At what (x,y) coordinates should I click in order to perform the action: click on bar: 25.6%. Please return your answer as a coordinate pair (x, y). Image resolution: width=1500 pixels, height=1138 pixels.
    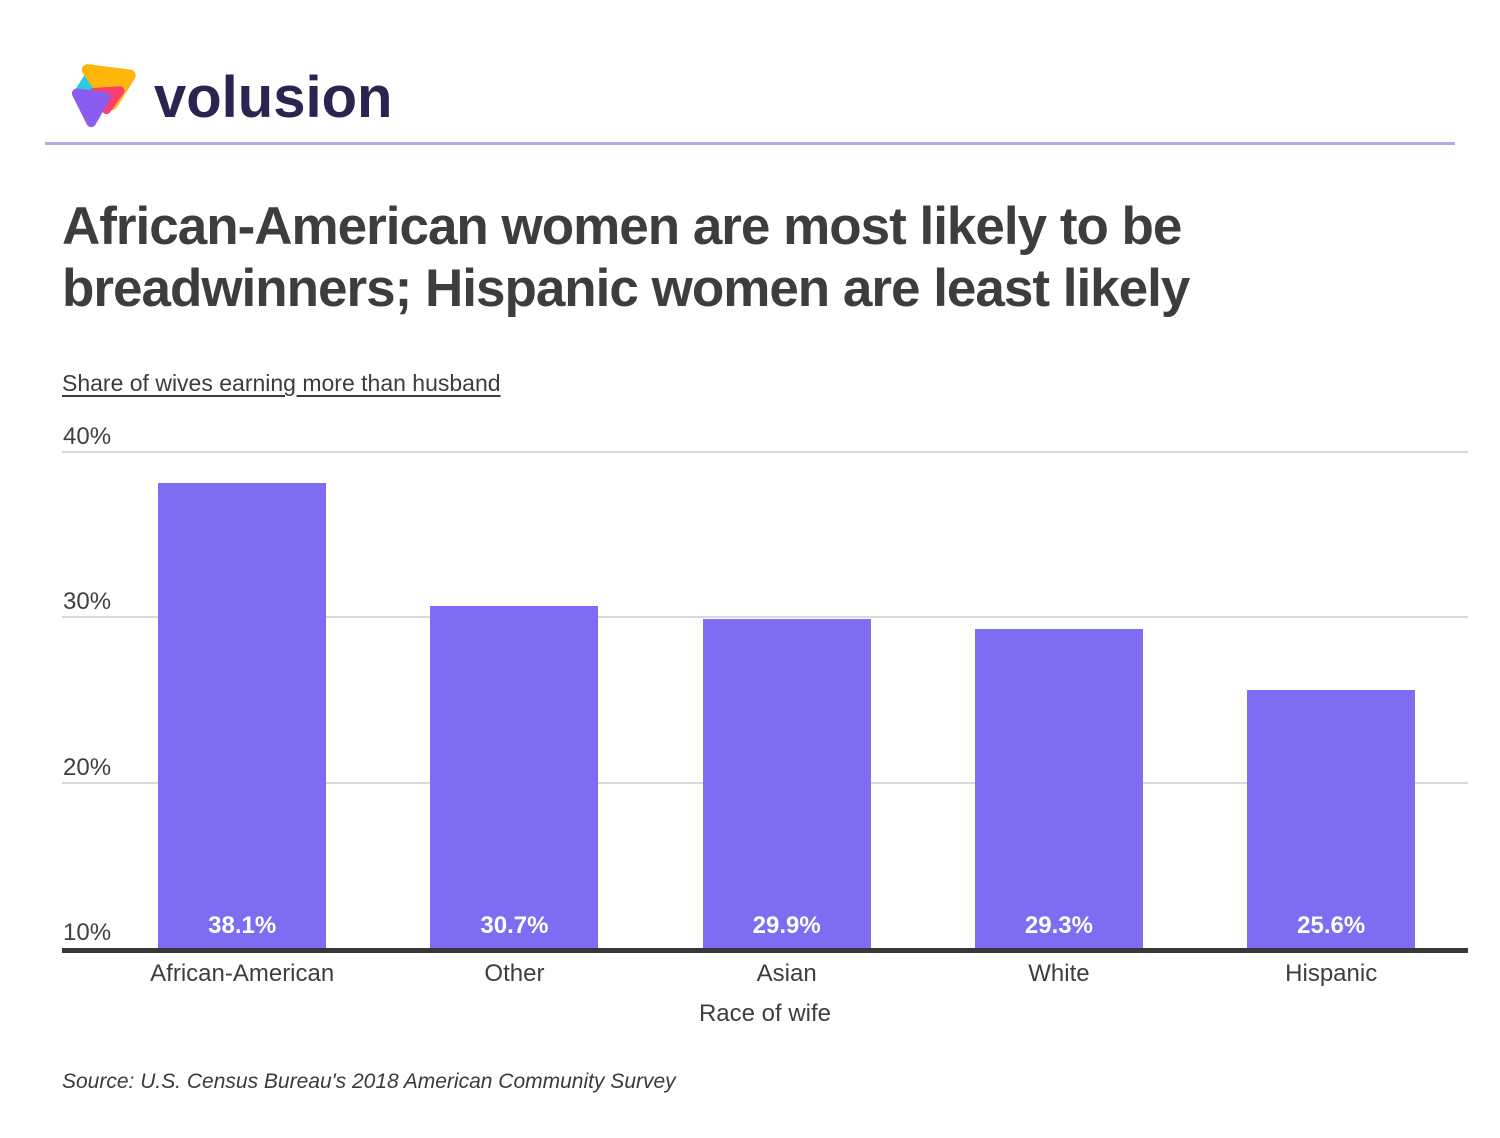
    Looking at the image, I should click on (1331, 819).